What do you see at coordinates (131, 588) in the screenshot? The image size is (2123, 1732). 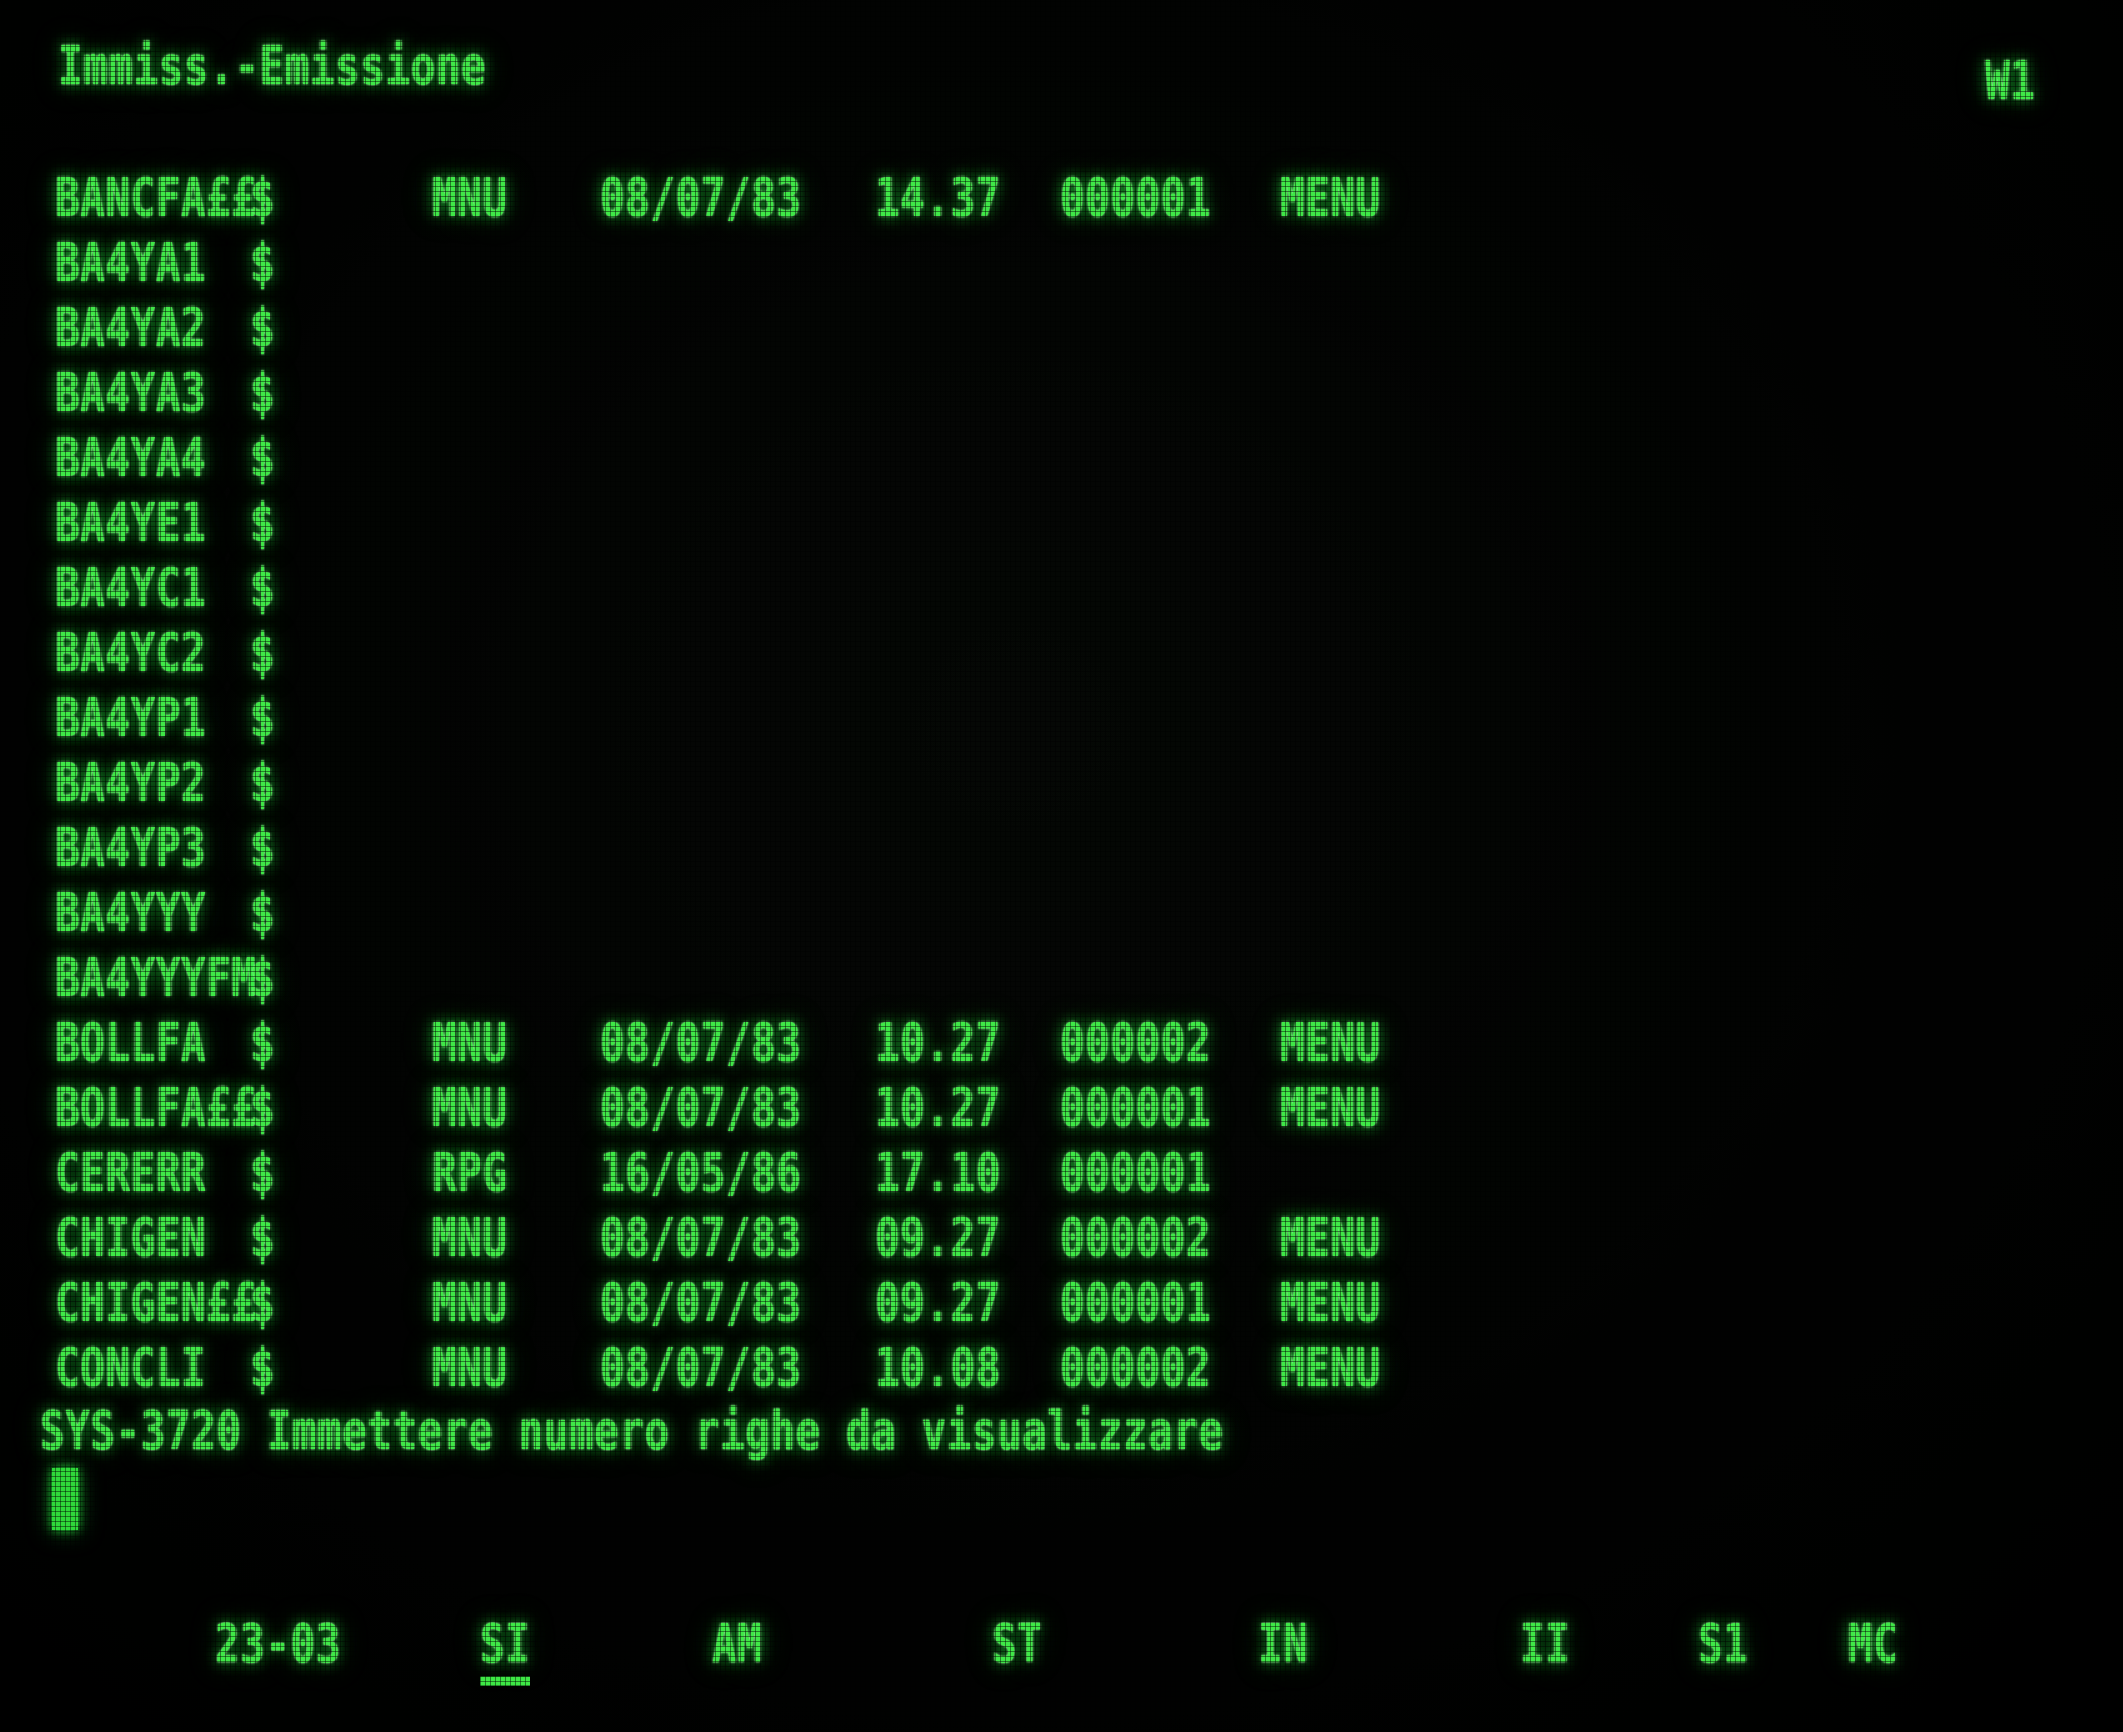 I see `file-name: BA4YC1` at bounding box center [131, 588].